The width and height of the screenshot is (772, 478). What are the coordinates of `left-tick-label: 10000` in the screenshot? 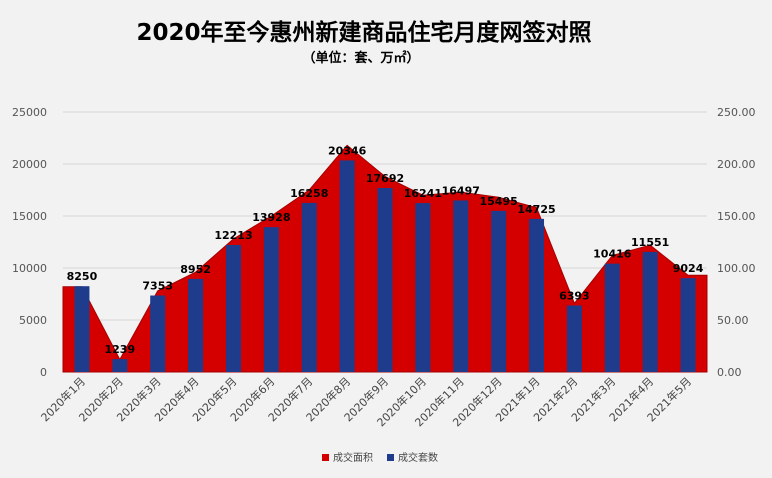 It's located at (29, 268).